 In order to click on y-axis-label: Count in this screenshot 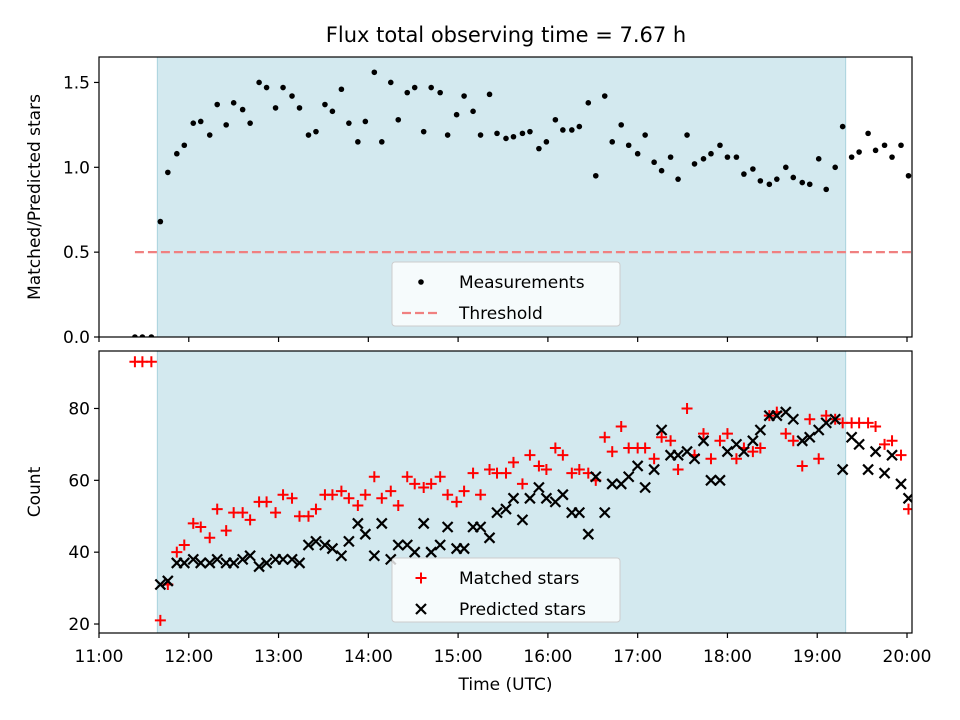, I will do `click(35, 491)`.